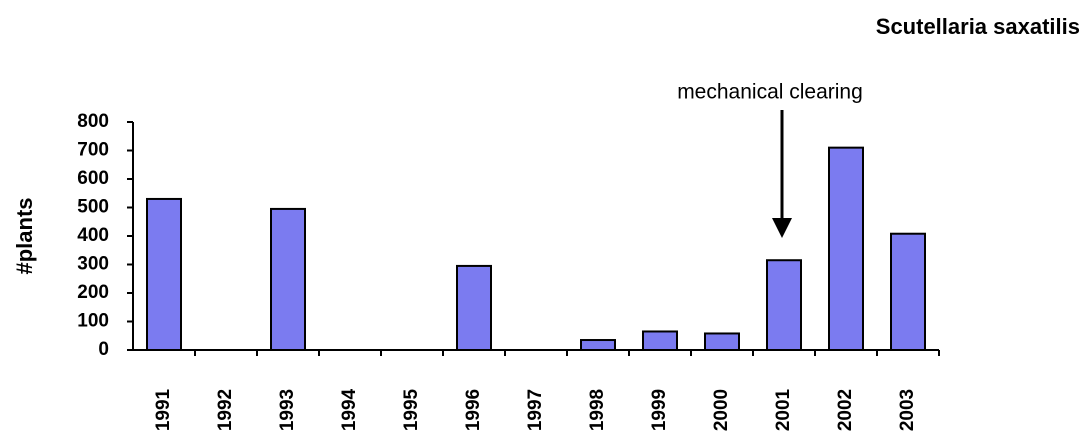 The width and height of the screenshot is (1088, 443). I want to click on y-axis-label: #plants, so click(24, 235).